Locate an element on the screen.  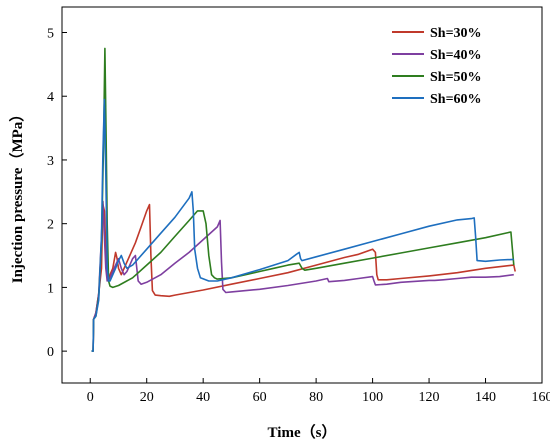
y-tick-label: 2 is located at coordinates (50, 225).